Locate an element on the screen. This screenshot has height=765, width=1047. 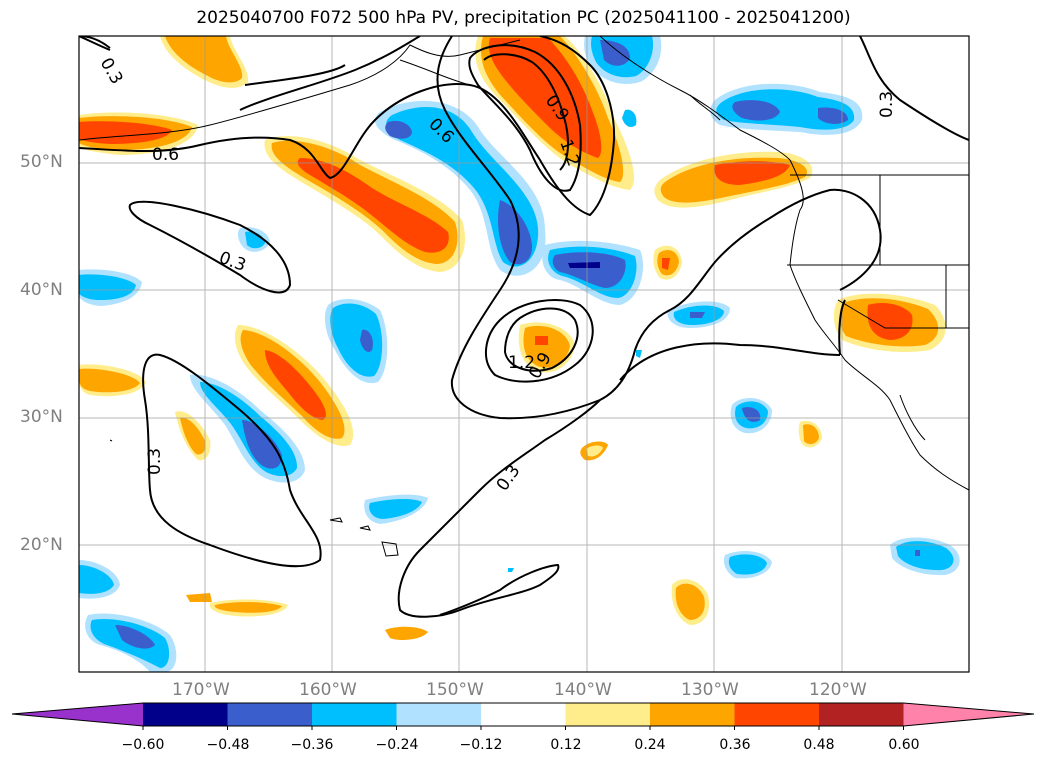
lat-label: 20°N is located at coordinates (41, 545).